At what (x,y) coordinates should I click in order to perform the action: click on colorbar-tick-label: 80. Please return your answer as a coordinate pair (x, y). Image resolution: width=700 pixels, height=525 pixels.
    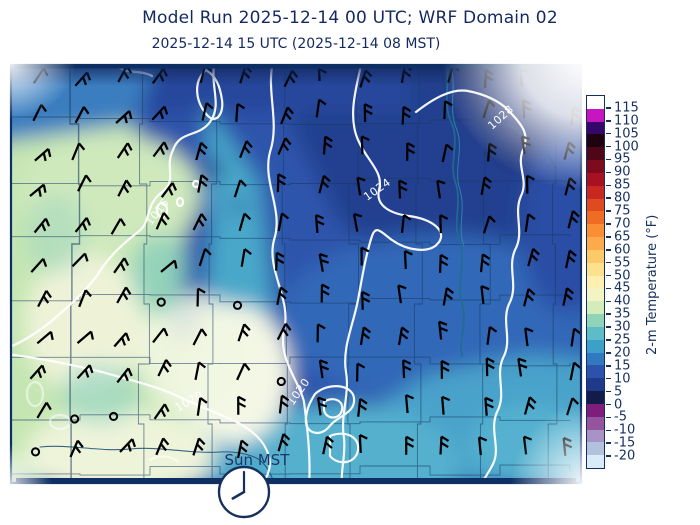
    Looking at the image, I should click on (622, 198).